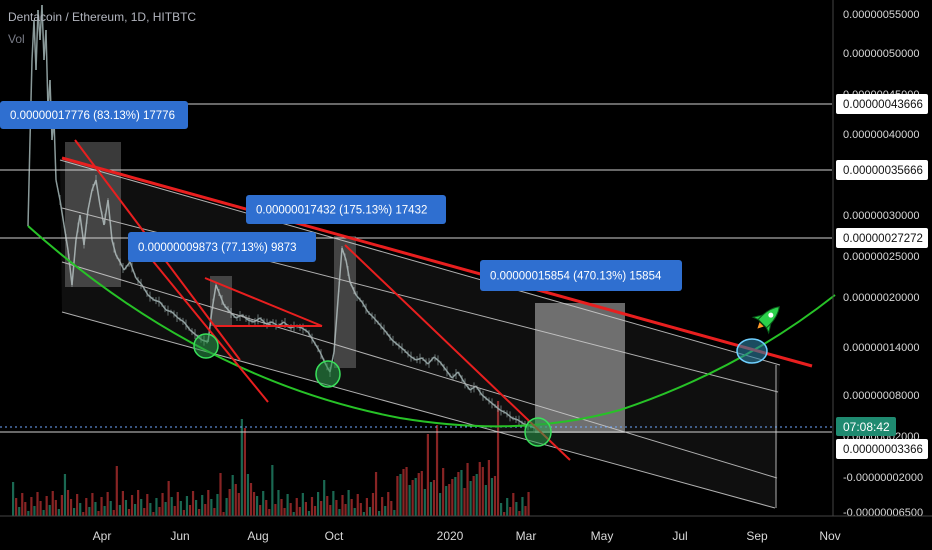  I want to click on countdown-text: 07:08:42, so click(866, 427).